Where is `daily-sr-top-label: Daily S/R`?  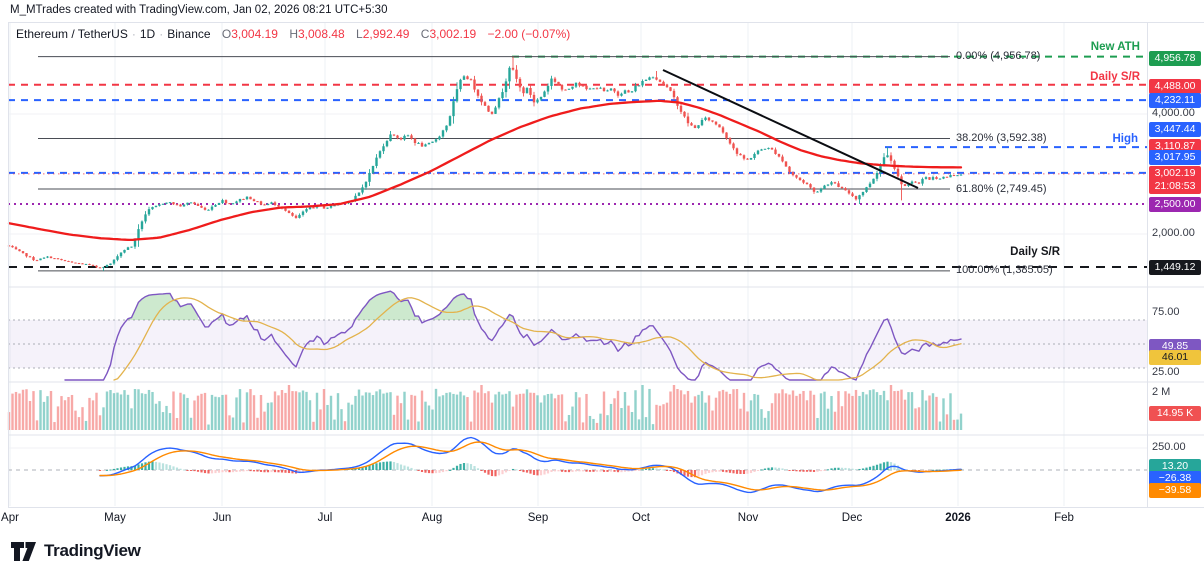
daily-sr-top-label: Daily S/R is located at coordinates (1115, 77).